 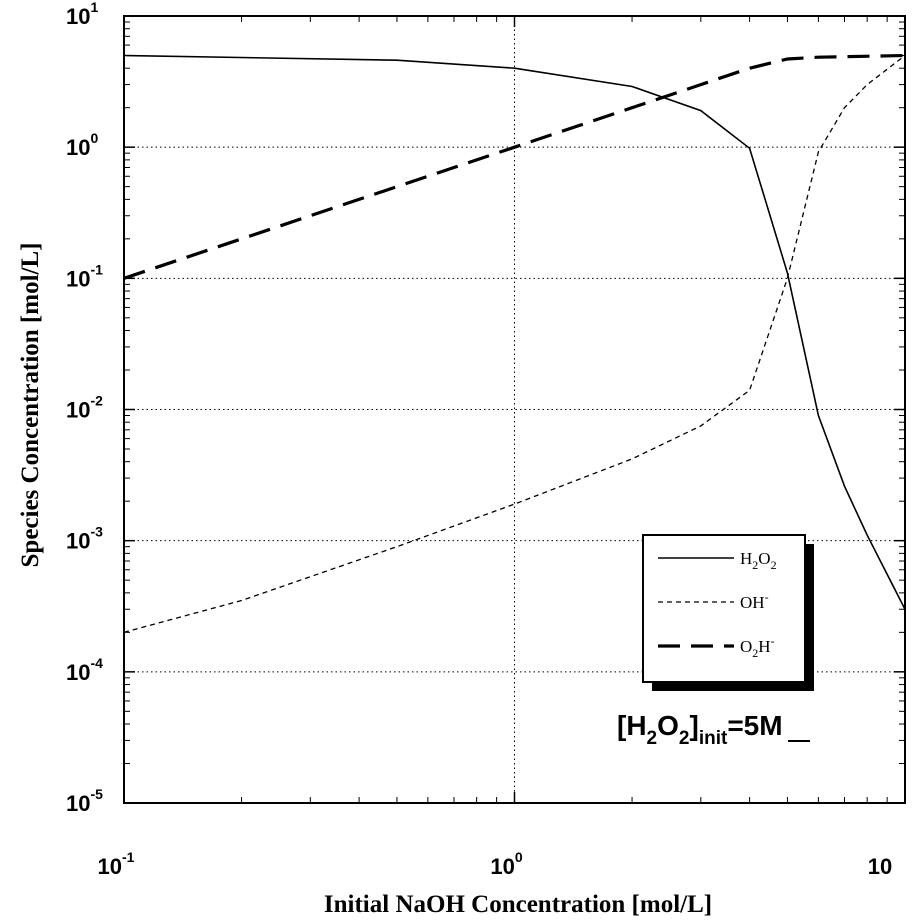 I want to click on annotation-part-2: O, so click(x=668, y=725).